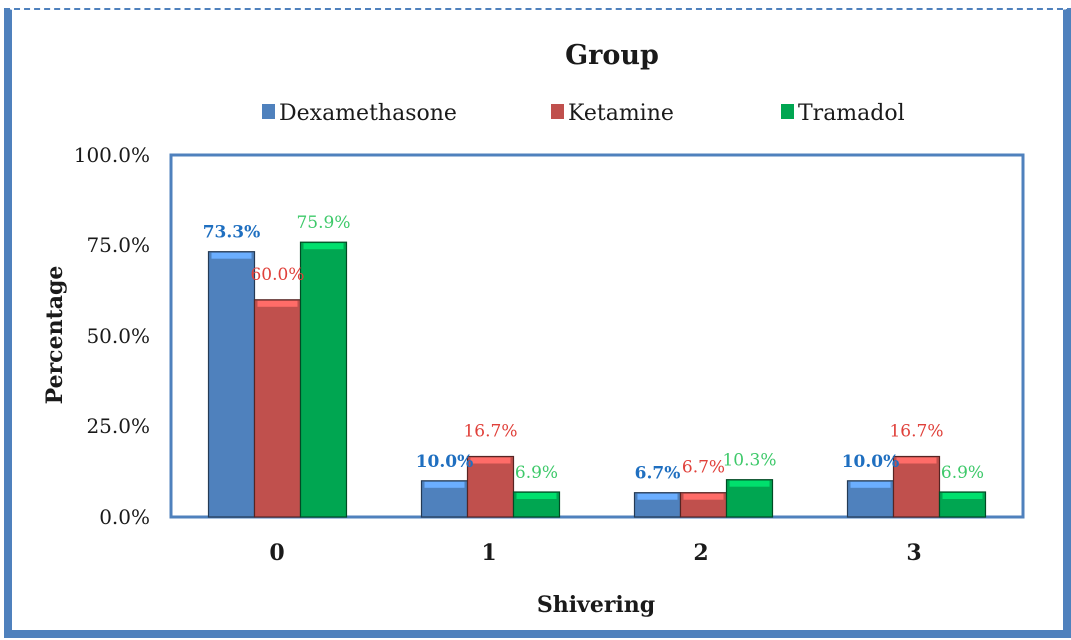  Describe the element at coordinates (118, 426) in the screenshot. I see `y-tick-label: 25.0%` at that location.